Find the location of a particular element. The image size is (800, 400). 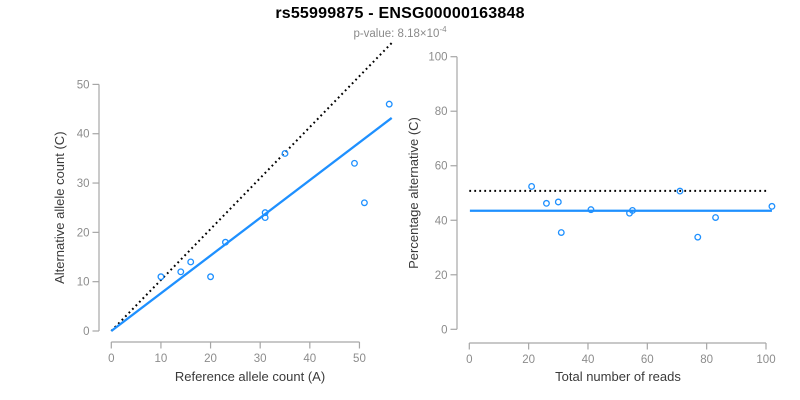

figure-subtitle: p-value: 8.18×10-4 is located at coordinates (400, 32).